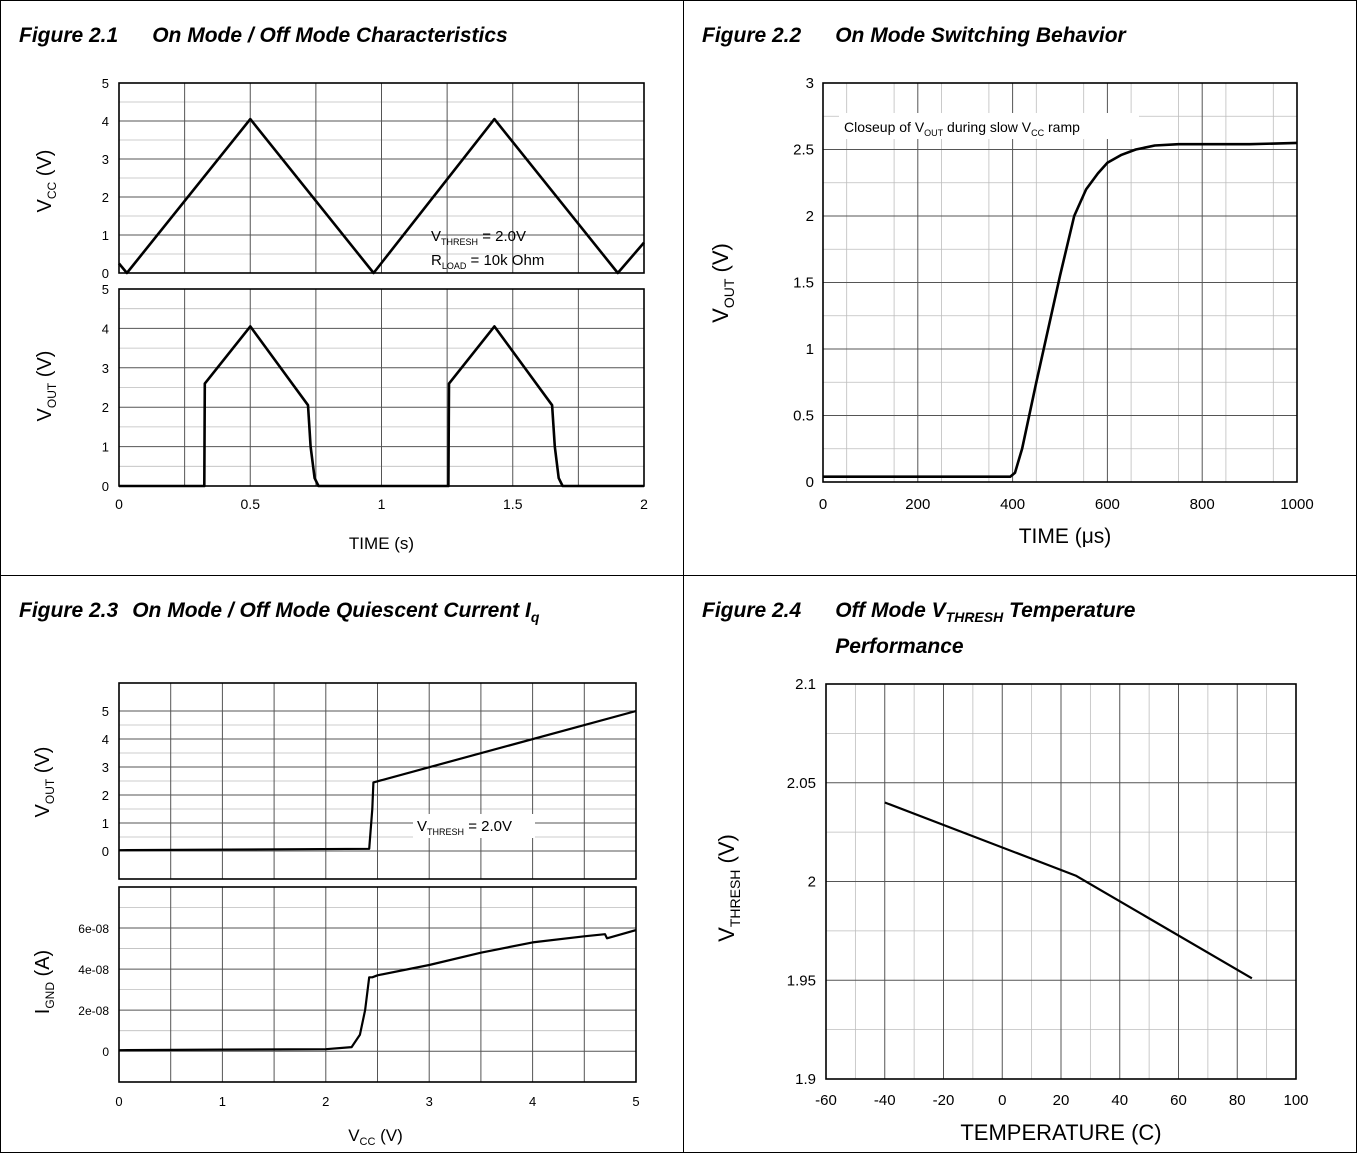 The image size is (1357, 1154). Describe the element at coordinates (801, 783) in the screenshot. I see `fig4-ytick-label: 2.05` at that location.